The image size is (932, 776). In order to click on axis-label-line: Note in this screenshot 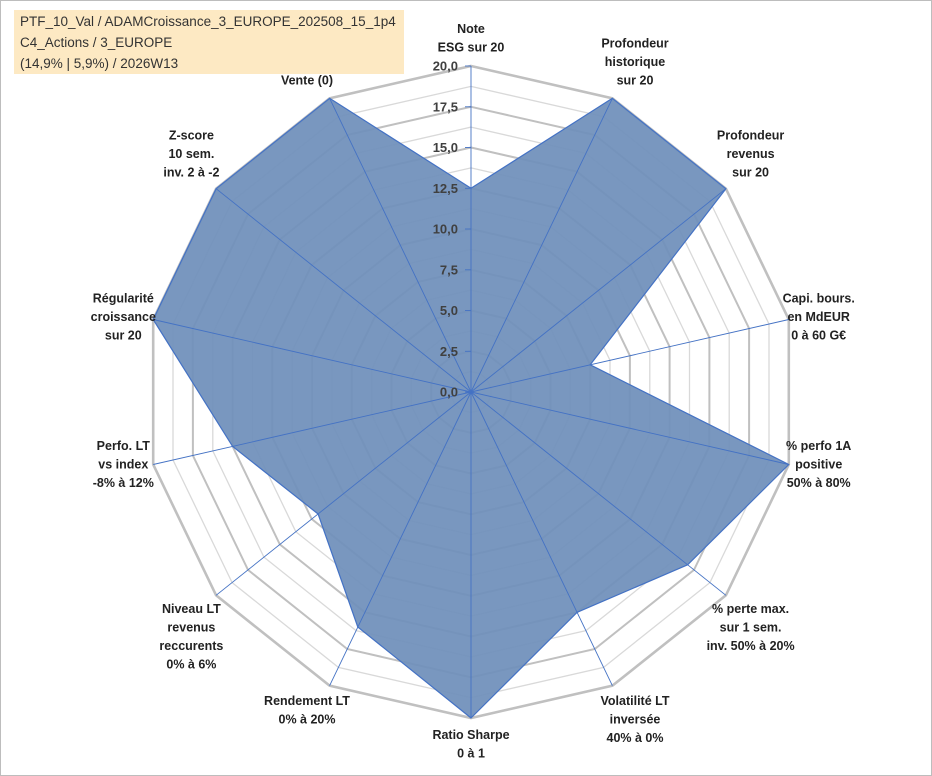, I will do `click(471, 29)`.